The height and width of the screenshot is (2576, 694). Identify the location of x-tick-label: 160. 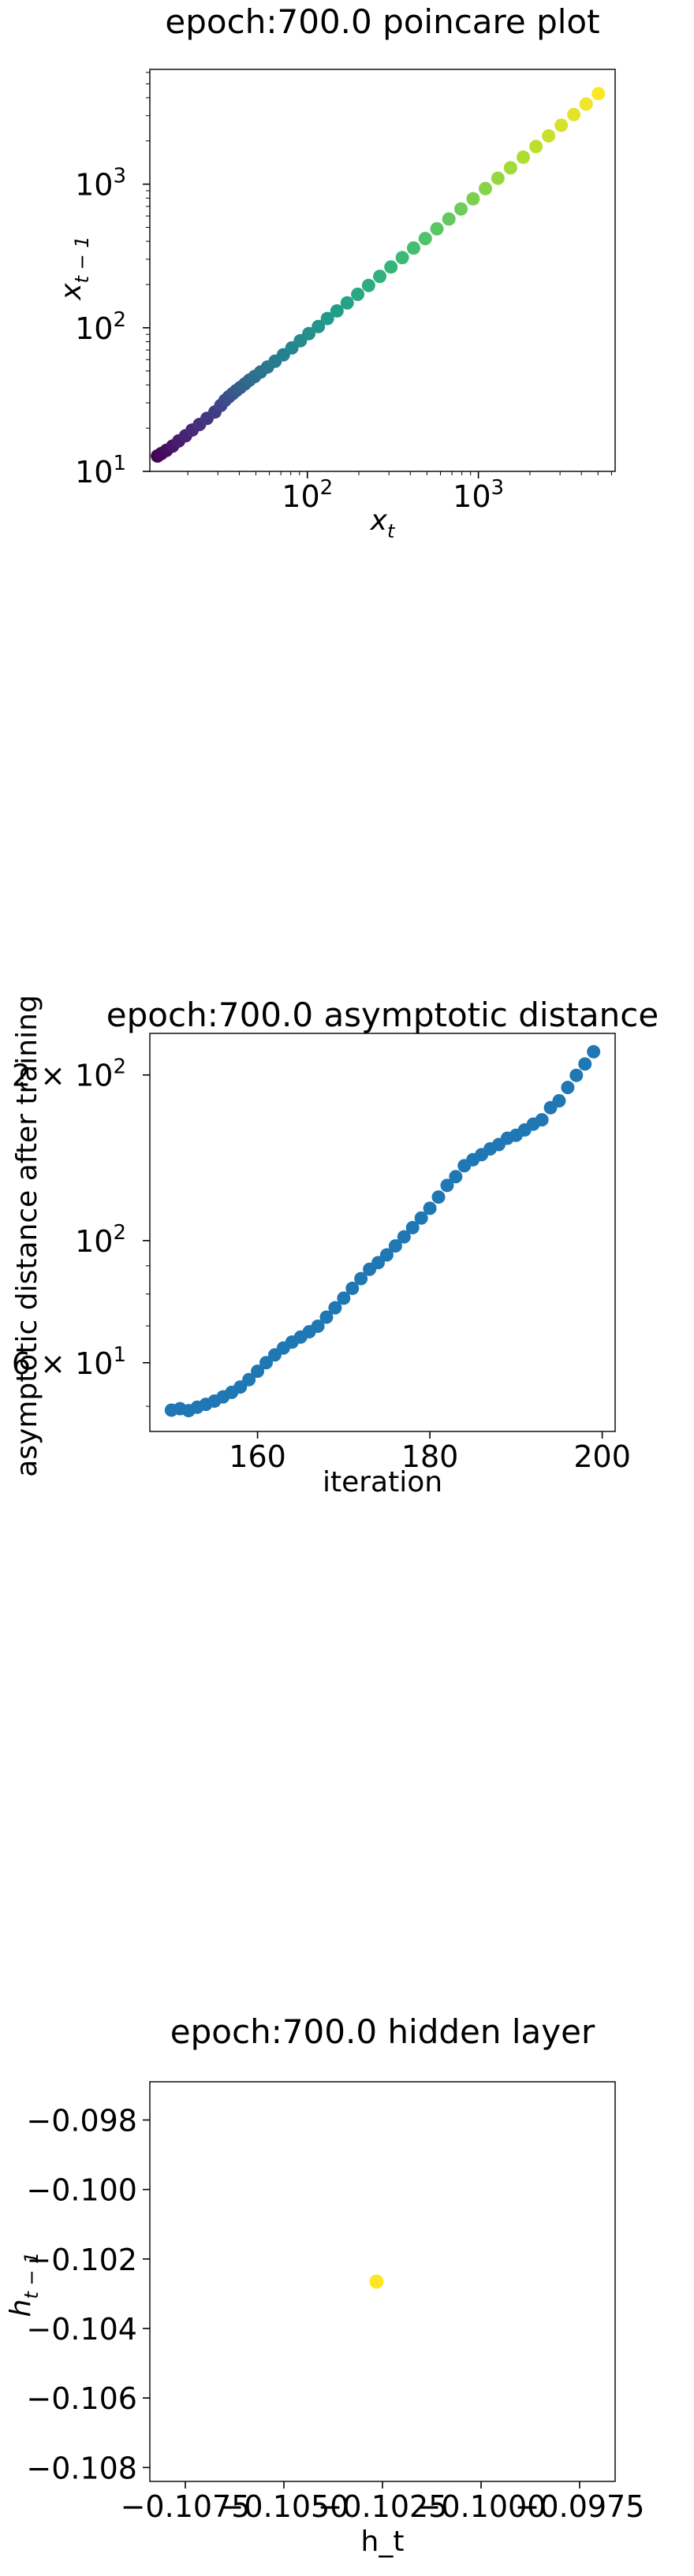
(257, 1456).